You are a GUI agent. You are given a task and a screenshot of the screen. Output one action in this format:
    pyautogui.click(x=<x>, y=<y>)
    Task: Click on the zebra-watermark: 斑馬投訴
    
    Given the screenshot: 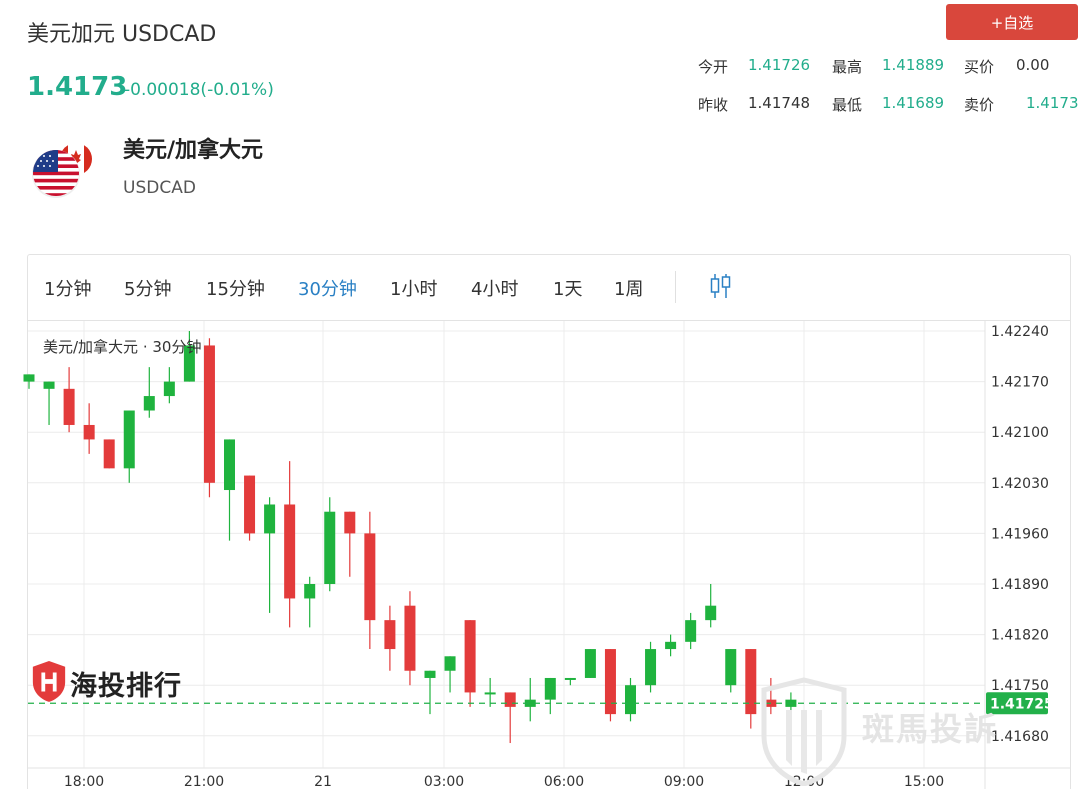 What is the action you would take?
    pyautogui.click(x=930, y=729)
    